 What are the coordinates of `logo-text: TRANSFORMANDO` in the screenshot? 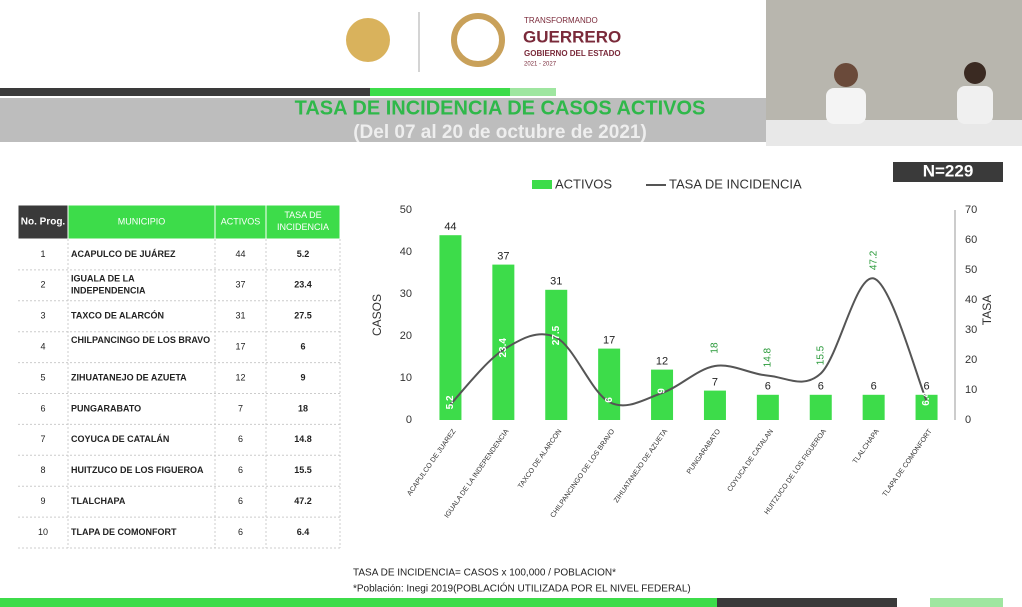 It's located at (561, 20).